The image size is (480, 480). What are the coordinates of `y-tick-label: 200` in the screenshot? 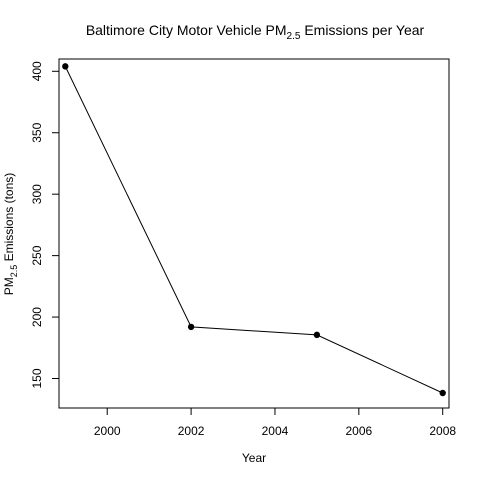 It's located at (37, 317).